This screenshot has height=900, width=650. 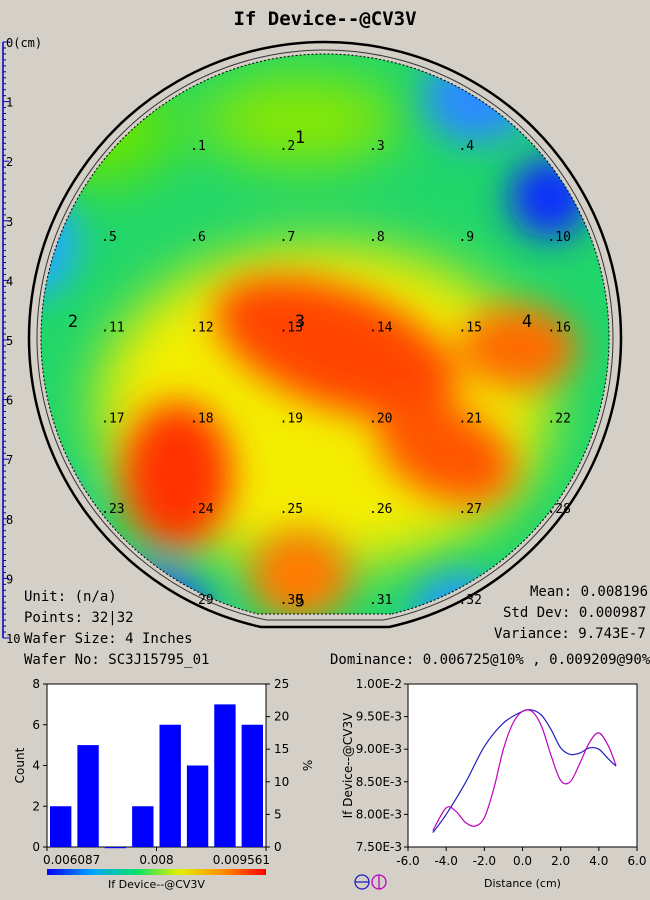 I want to click on histogram-ytick: 6, so click(x=36, y=725).